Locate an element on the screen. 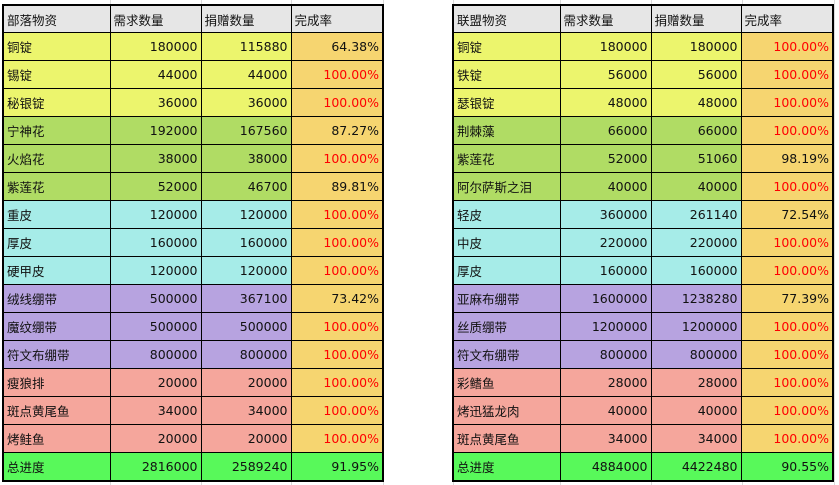 The height and width of the screenshot is (485, 839). donated-cell: 220000 is located at coordinates (696, 242).